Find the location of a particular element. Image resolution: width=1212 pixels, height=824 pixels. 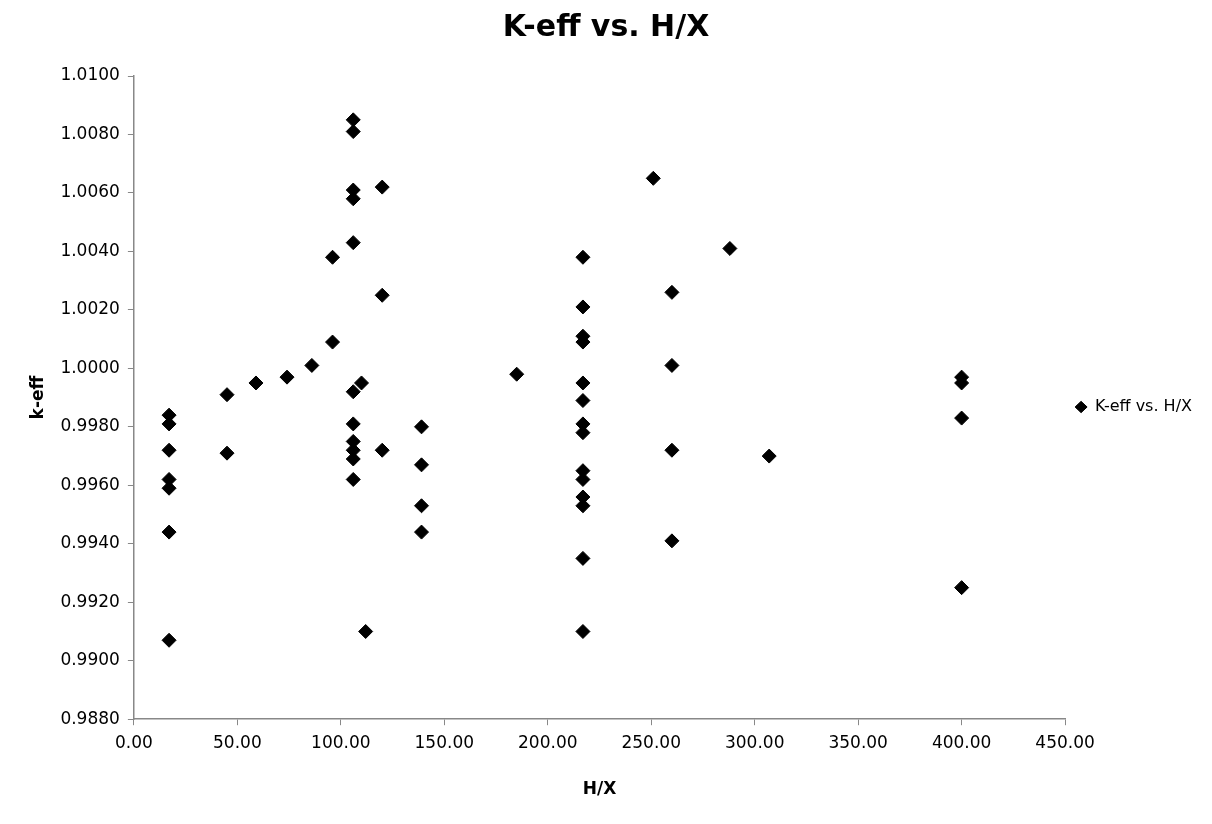

y-tick-label: 0.9960 is located at coordinates (90, 483).